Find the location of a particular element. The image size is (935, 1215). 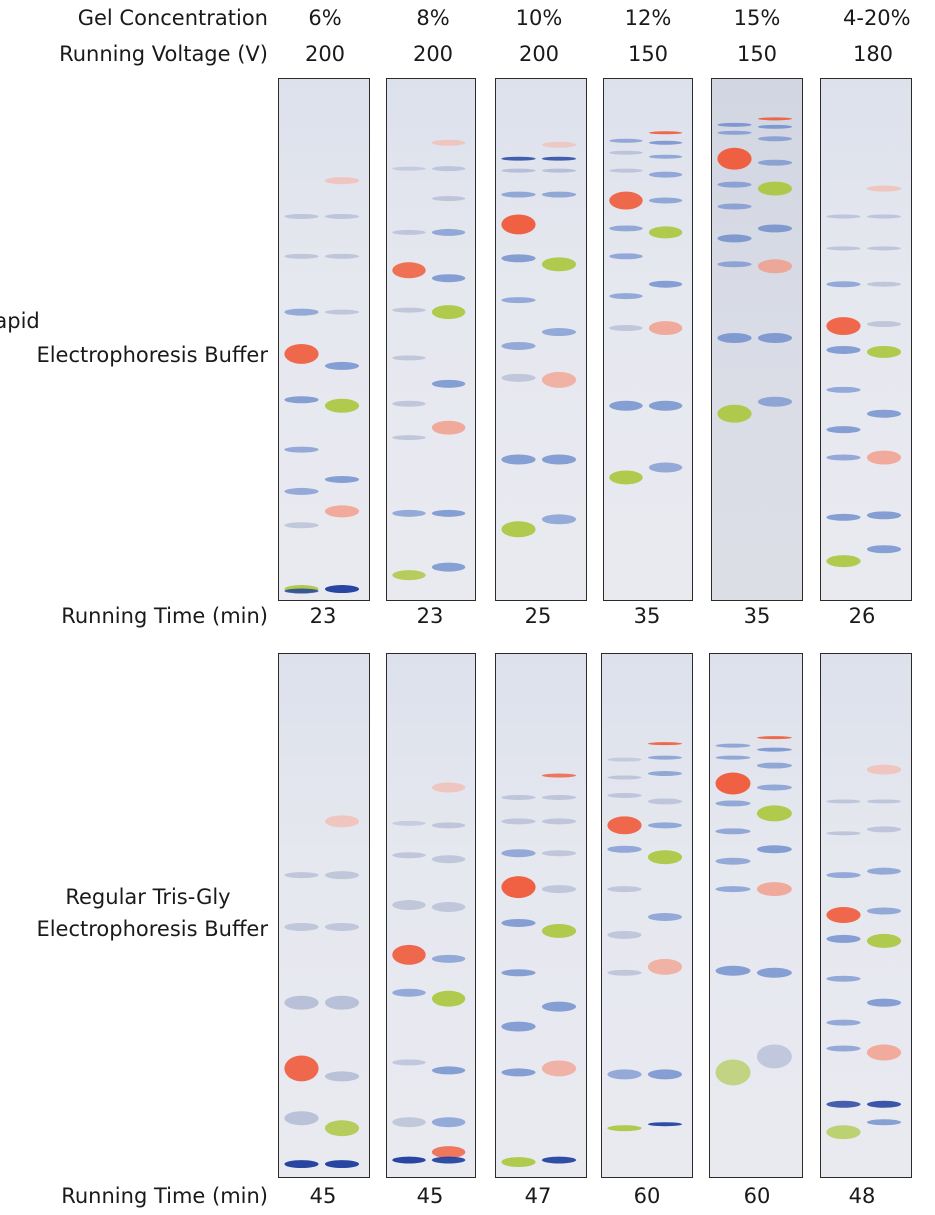

time-regular-4-20: 48 is located at coordinates (862, 1196).